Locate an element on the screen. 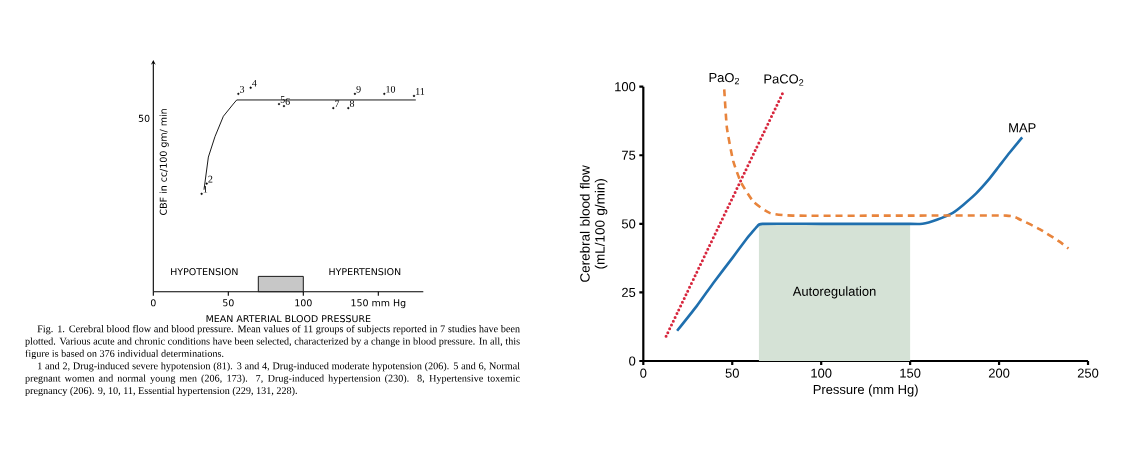 The image size is (1128, 470). y-tick-label: 100 is located at coordinates (625, 87).